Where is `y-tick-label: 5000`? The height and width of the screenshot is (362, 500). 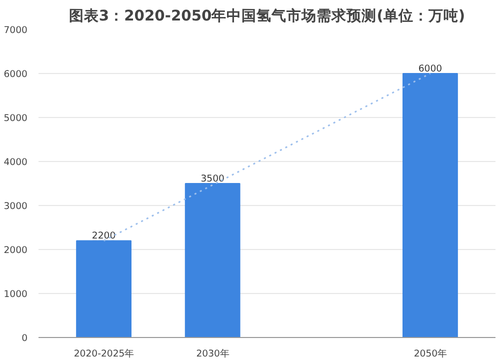 y-tick-label: 5000 is located at coordinates (16, 118).